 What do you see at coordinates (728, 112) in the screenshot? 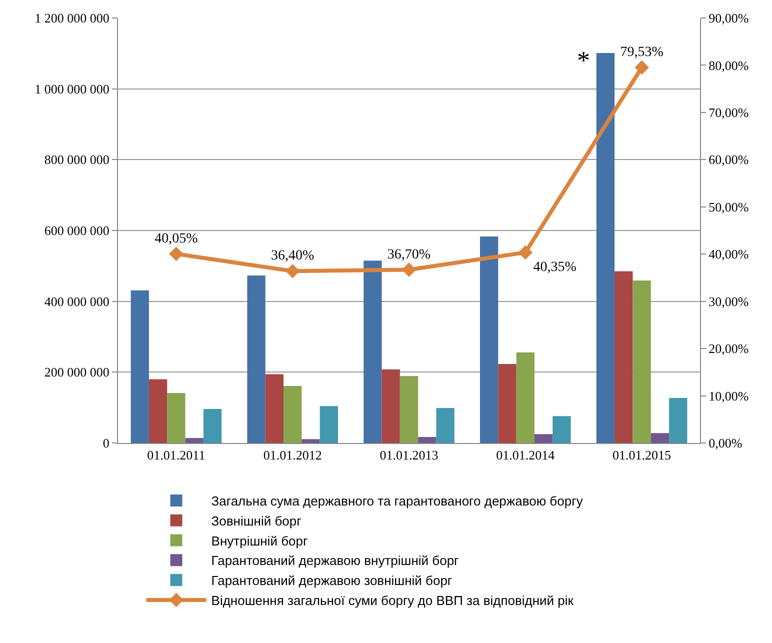
I see `y2-tick-label: 70,00%` at bounding box center [728, 112].